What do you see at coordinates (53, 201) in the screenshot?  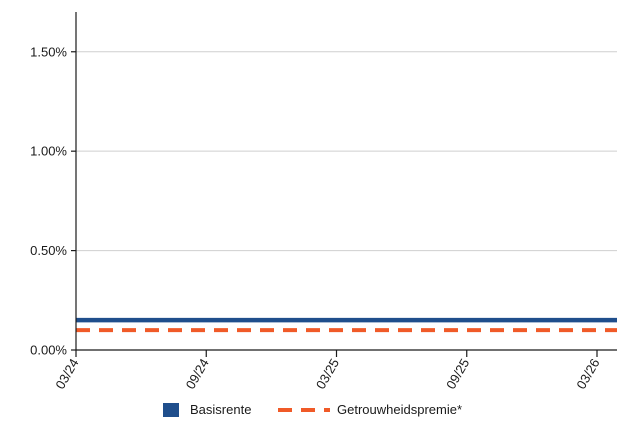 I see `y-axis-ticks: 0.00% 0.50% 1.00% 1.50%` at bounding box center [53, 201].